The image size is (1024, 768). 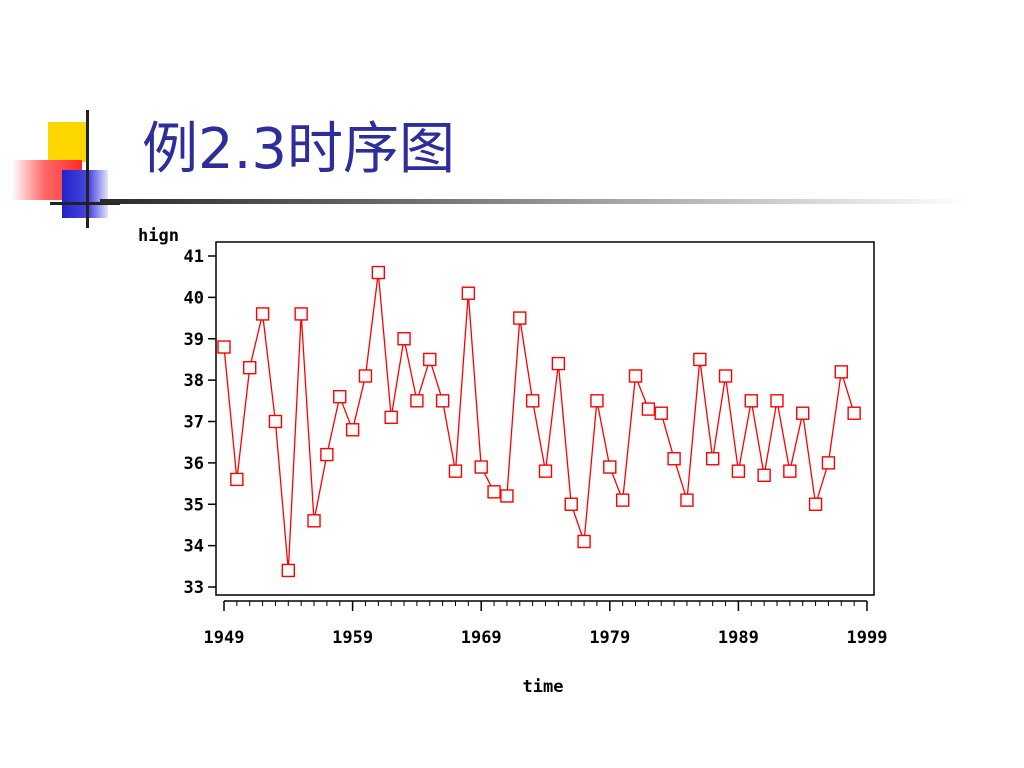 What do you see at coordinates (194, 588) in the screenshot?
I see `y-tick-label: 33` at bounding box center [194, 588].